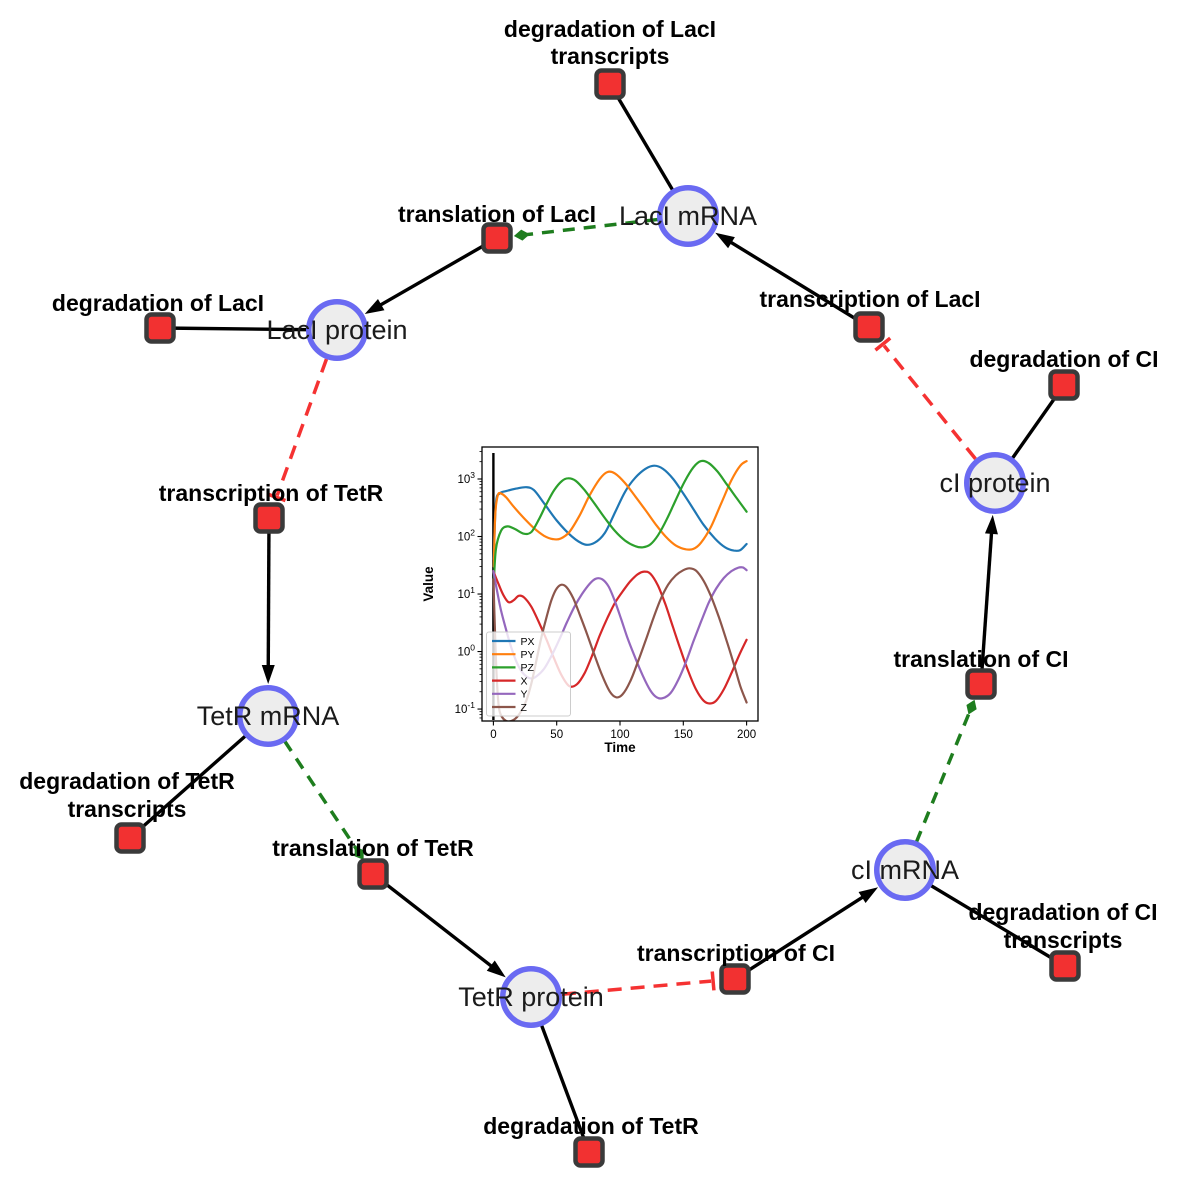 The image size is (1189, 1200). I want to click on edge-arrow-translation_tetr-to-tetr_protein, so click(435, 922).